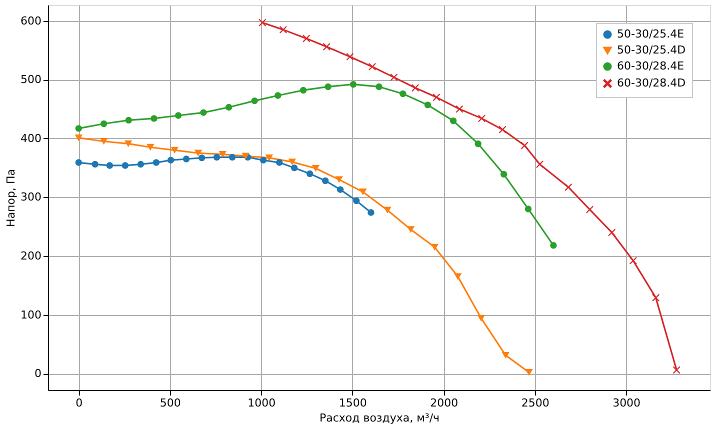 The image size is (720, 432). Describe the element at coordinates (31, 315) in the screenshot. I see `y-tick-label: 100` at that location.